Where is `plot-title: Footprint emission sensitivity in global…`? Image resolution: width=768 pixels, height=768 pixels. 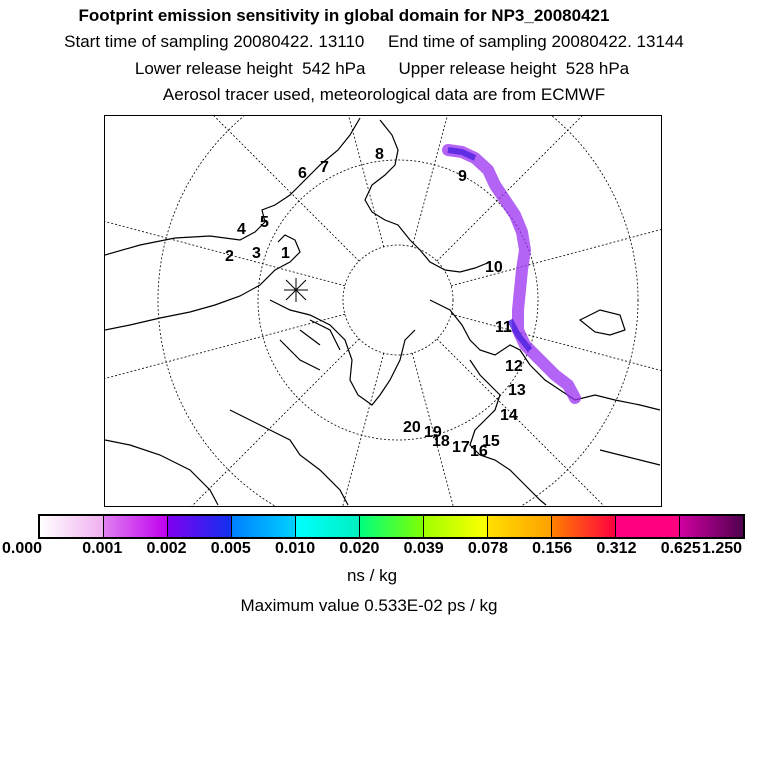 plot-title: Footprint emission sensitivity in global… is located at coordinates (344, 15).